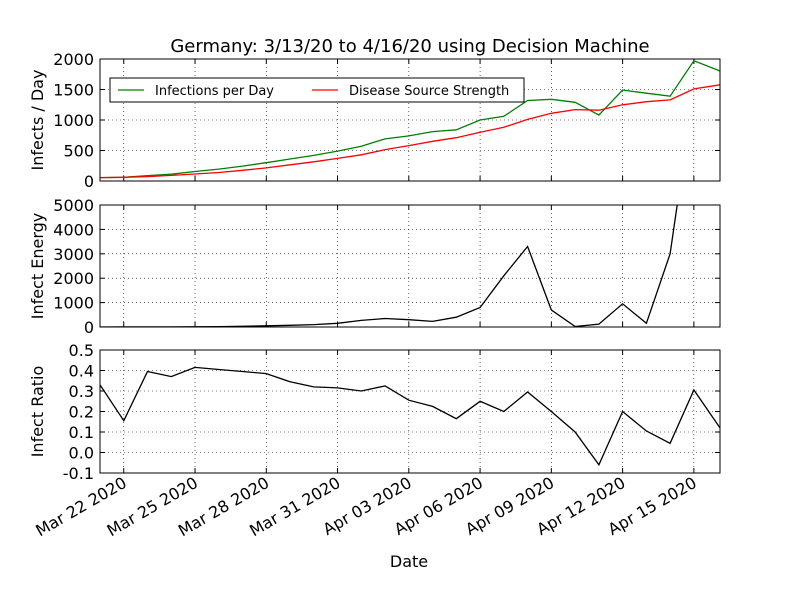  What do you see at coordinates (73, 229) in the screenshot?
I see `y-tick-label: 4000` at bounding box center [73, 229].